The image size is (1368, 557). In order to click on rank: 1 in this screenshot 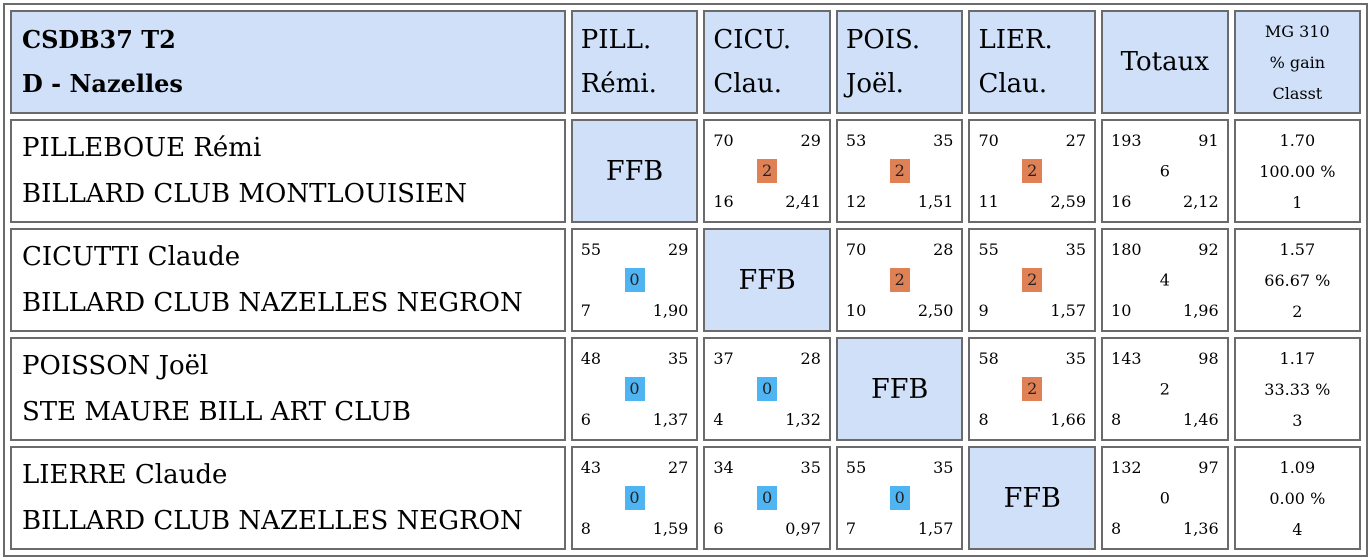, I will do `click(1297, 202)`.